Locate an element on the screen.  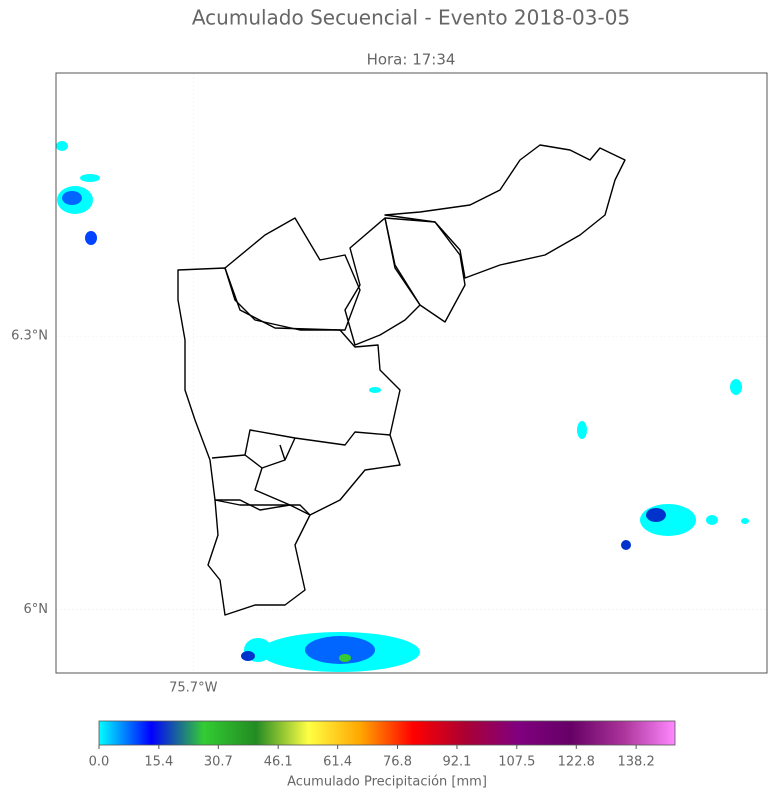
lon-tick-label: 75.7°W is located at coordinates (193, 688).